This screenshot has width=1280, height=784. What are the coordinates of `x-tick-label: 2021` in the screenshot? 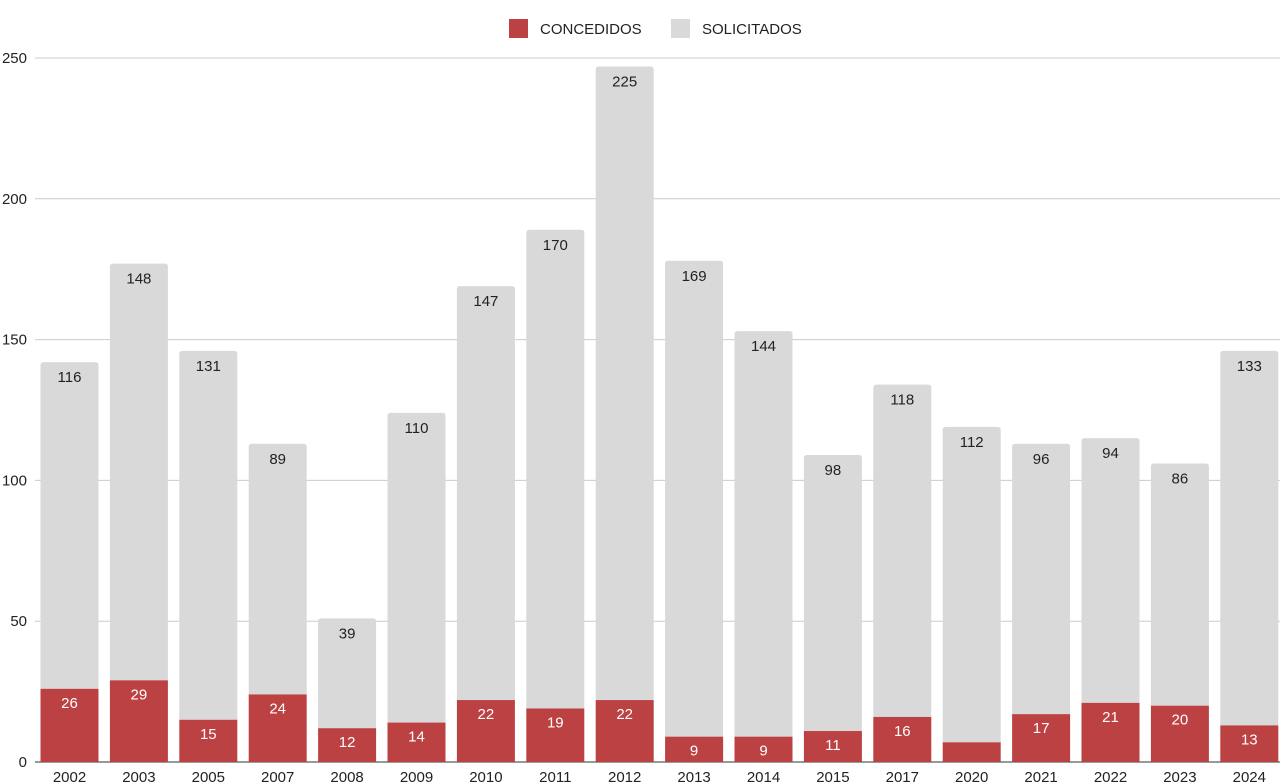 It's located at (1040, 776).